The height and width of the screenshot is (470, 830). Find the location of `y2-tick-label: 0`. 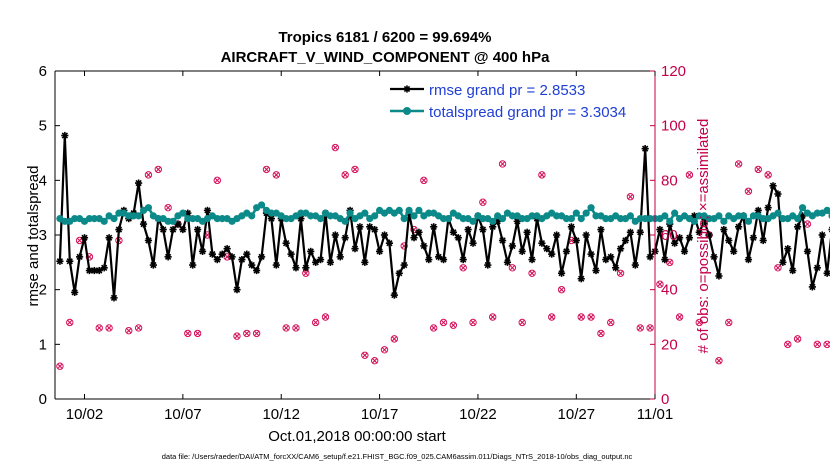

y2-tick-label: 0 is located at coordinates (665, 399).